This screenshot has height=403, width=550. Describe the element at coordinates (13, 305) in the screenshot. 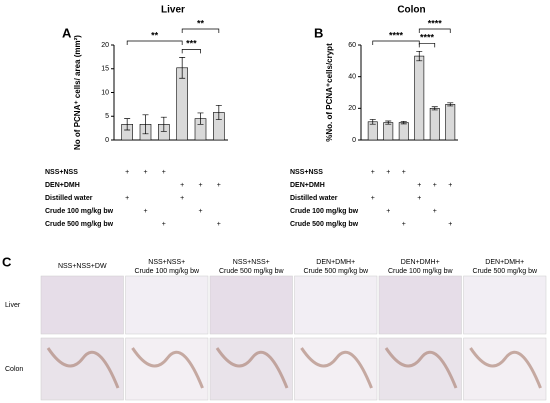

I see `row-label: Liver` at that location.